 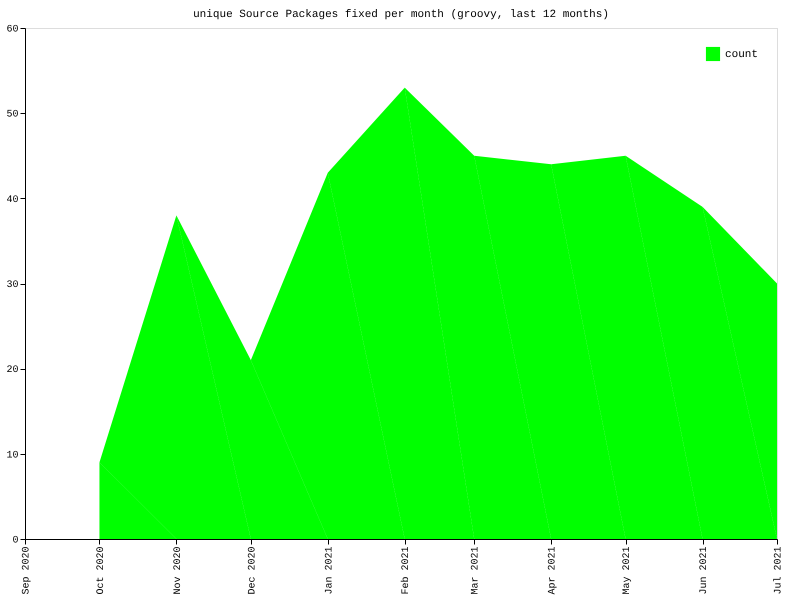 I want to click on x-tick-label: Jul 2021, so click(x=778, y=570).